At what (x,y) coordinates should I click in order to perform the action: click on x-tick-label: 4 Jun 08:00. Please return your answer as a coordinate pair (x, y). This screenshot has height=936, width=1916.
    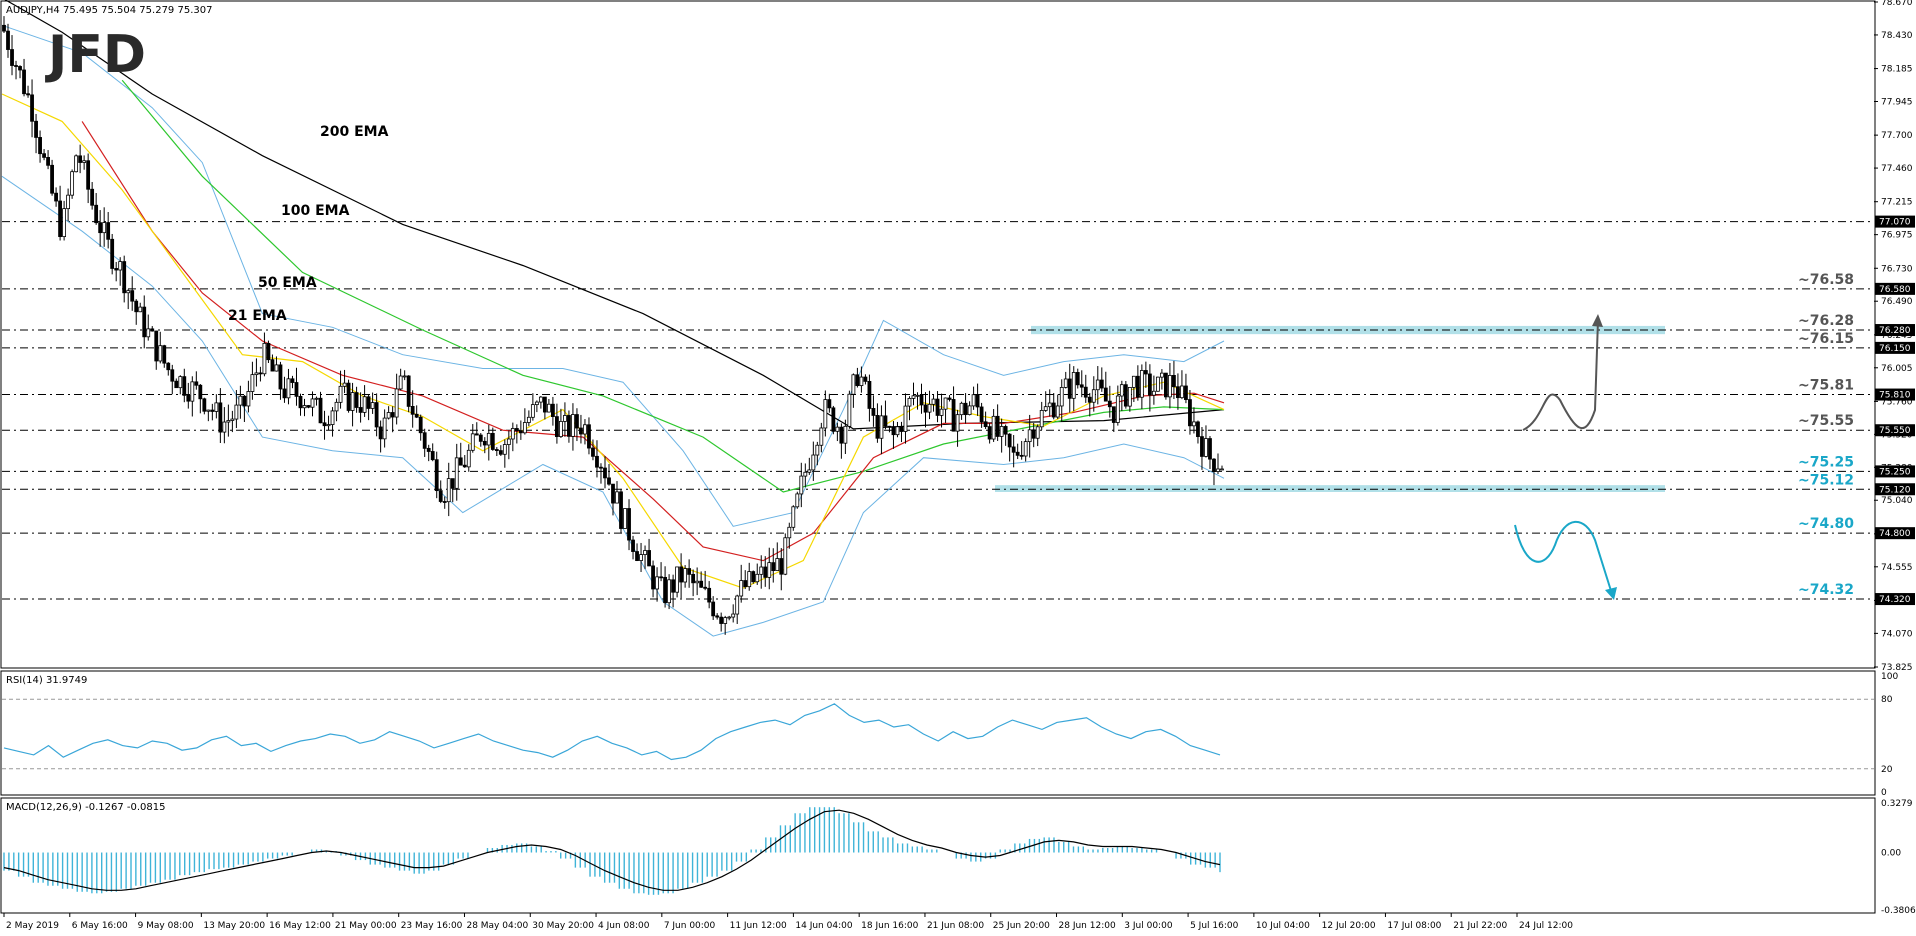
    Looking at the image, I should click on (624, 926).